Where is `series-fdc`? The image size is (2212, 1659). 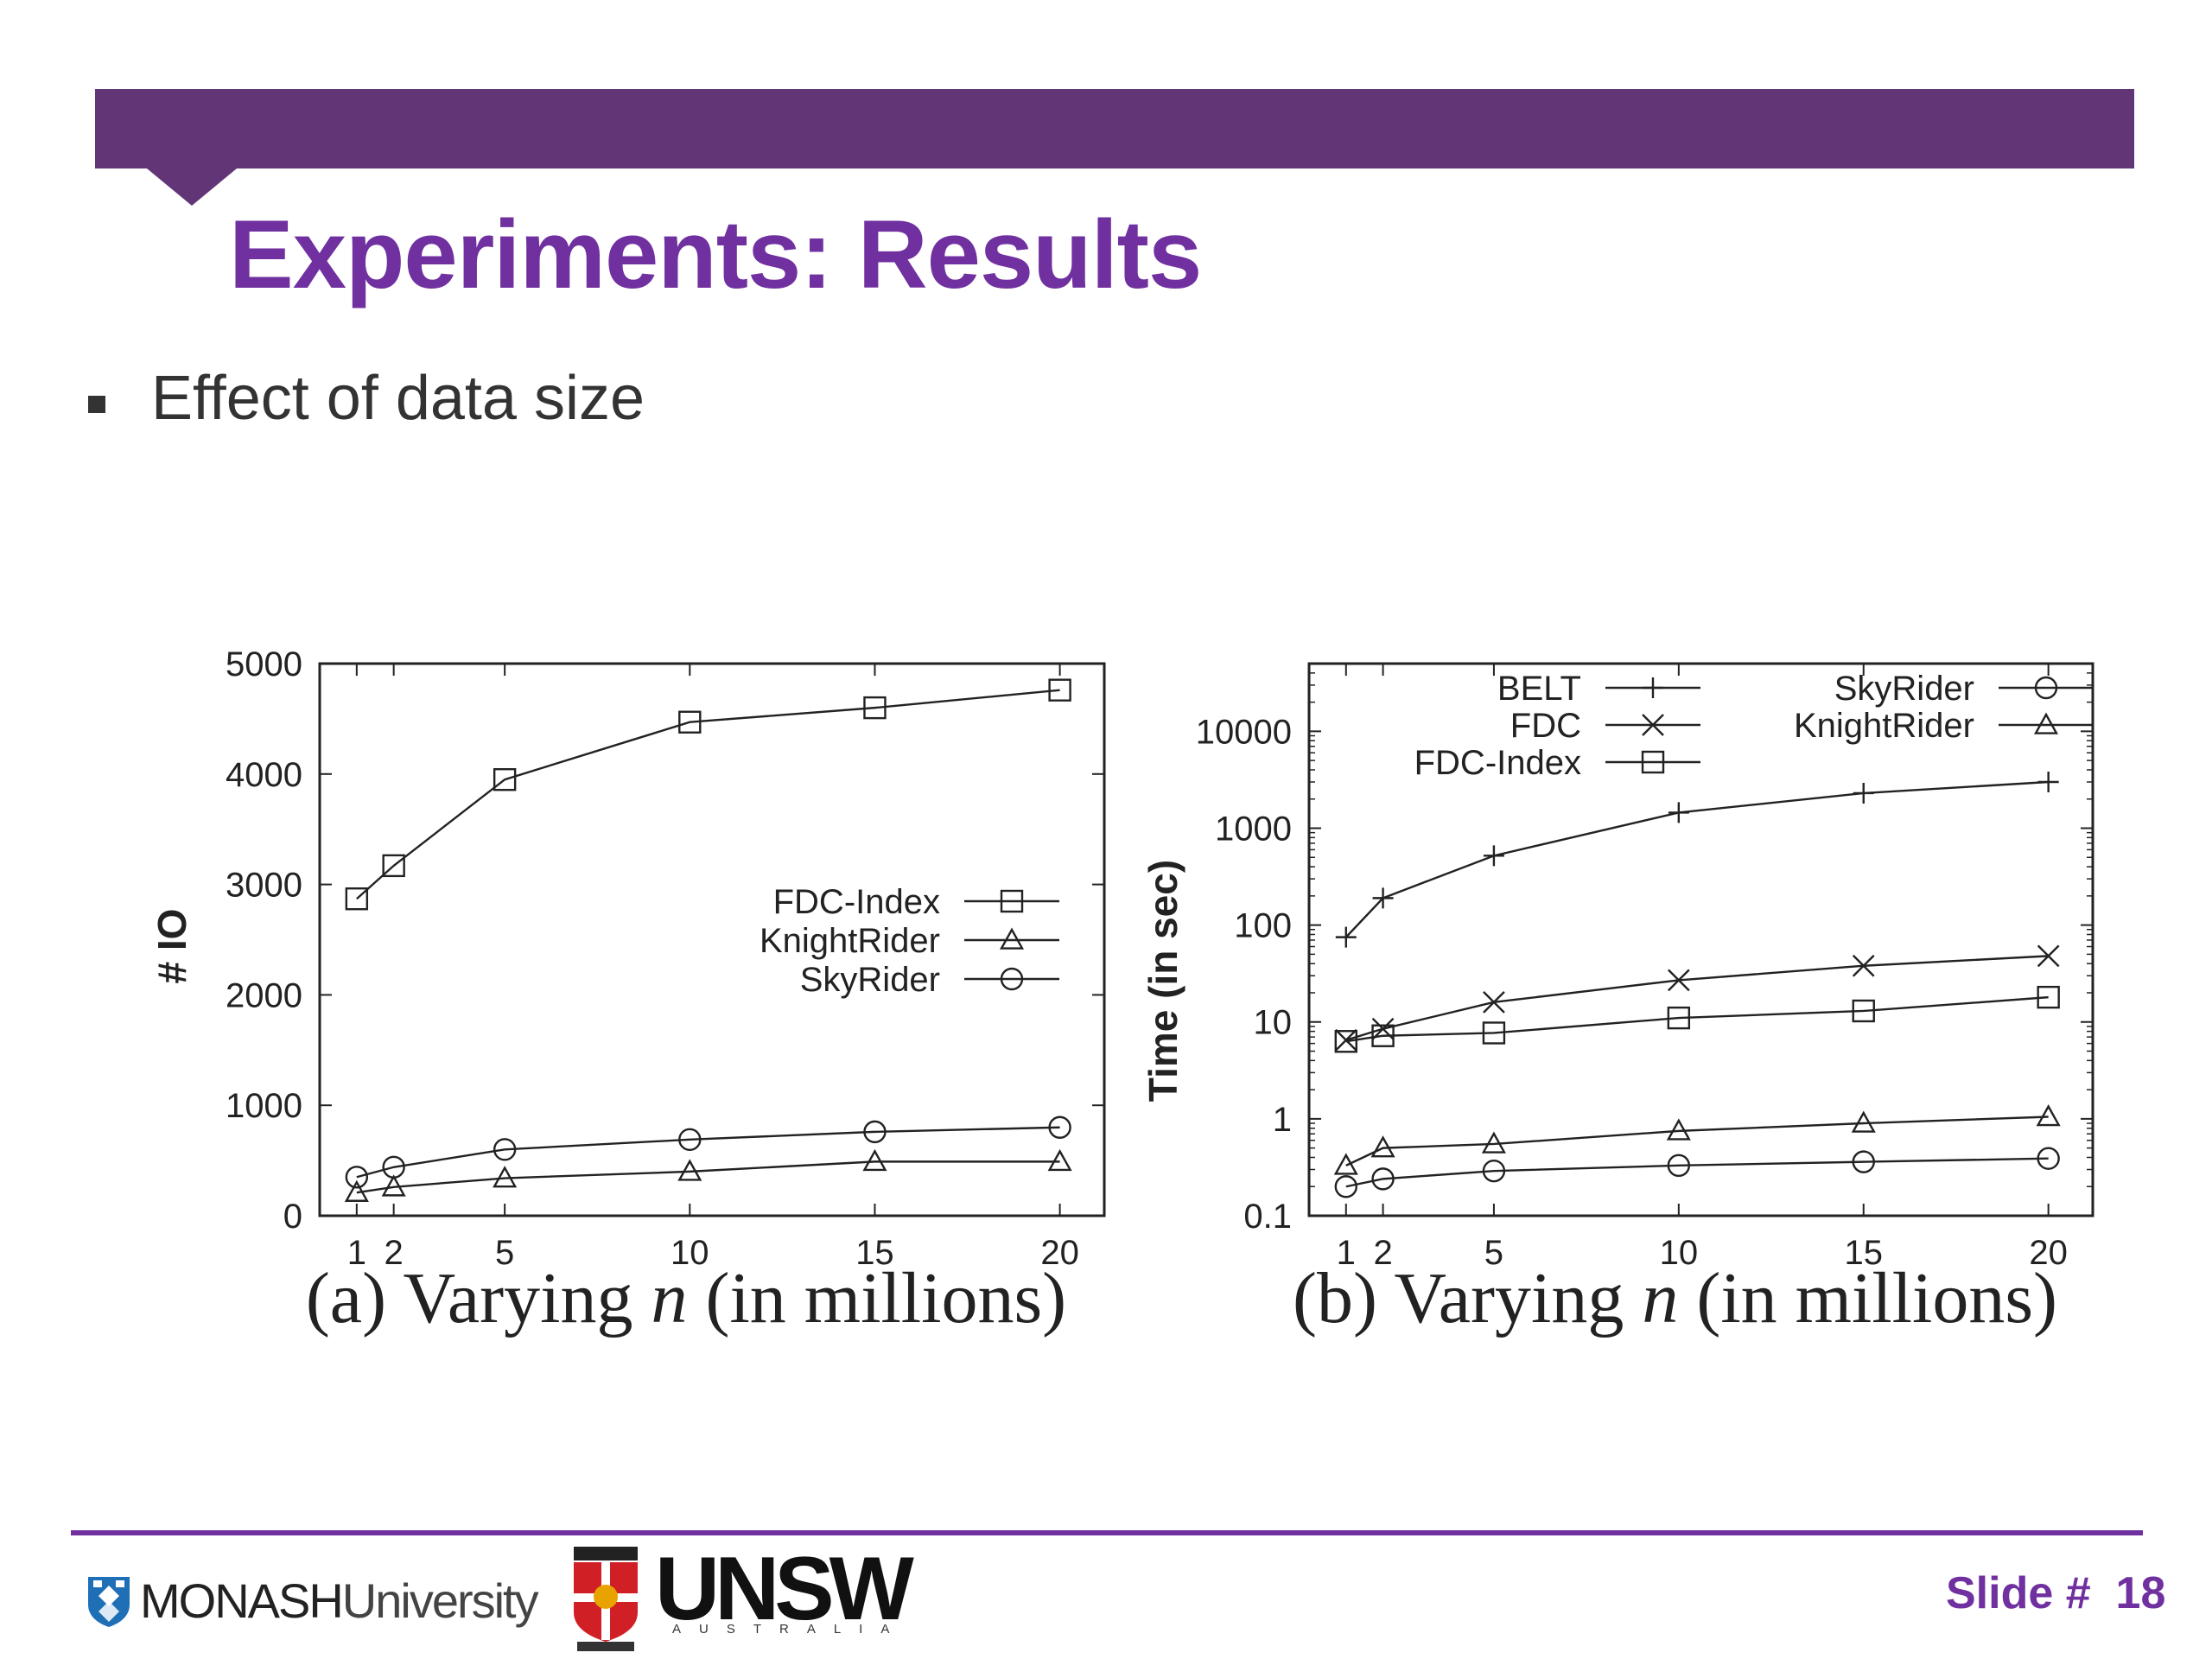
series-fdc is located at coordinates (1697, 998).